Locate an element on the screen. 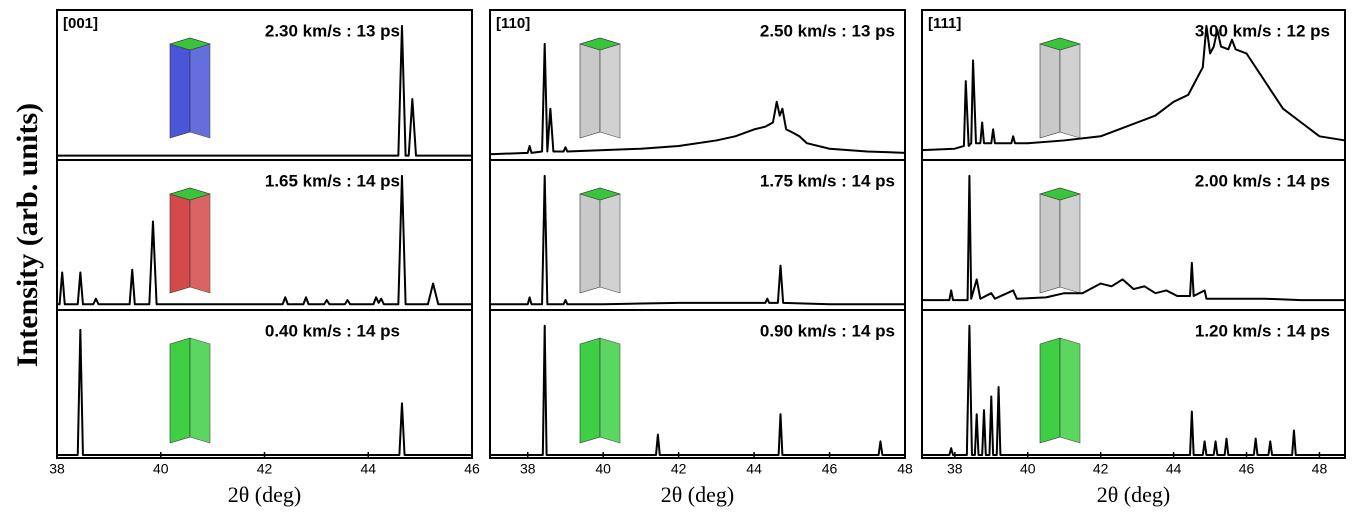  panel-title: 2.50 km/s : 13 ps is located at coordinates (827, 30).